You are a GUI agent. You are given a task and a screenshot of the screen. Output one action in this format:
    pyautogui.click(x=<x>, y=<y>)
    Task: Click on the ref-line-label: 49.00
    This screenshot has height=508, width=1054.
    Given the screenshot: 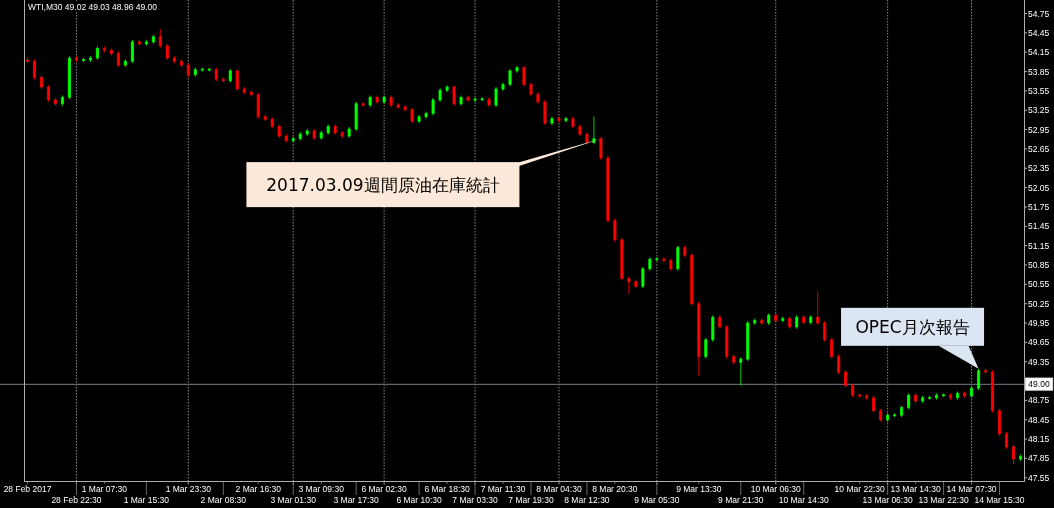 What is the action you would take?
    pyautogui.click(x=1039, y=384)
    